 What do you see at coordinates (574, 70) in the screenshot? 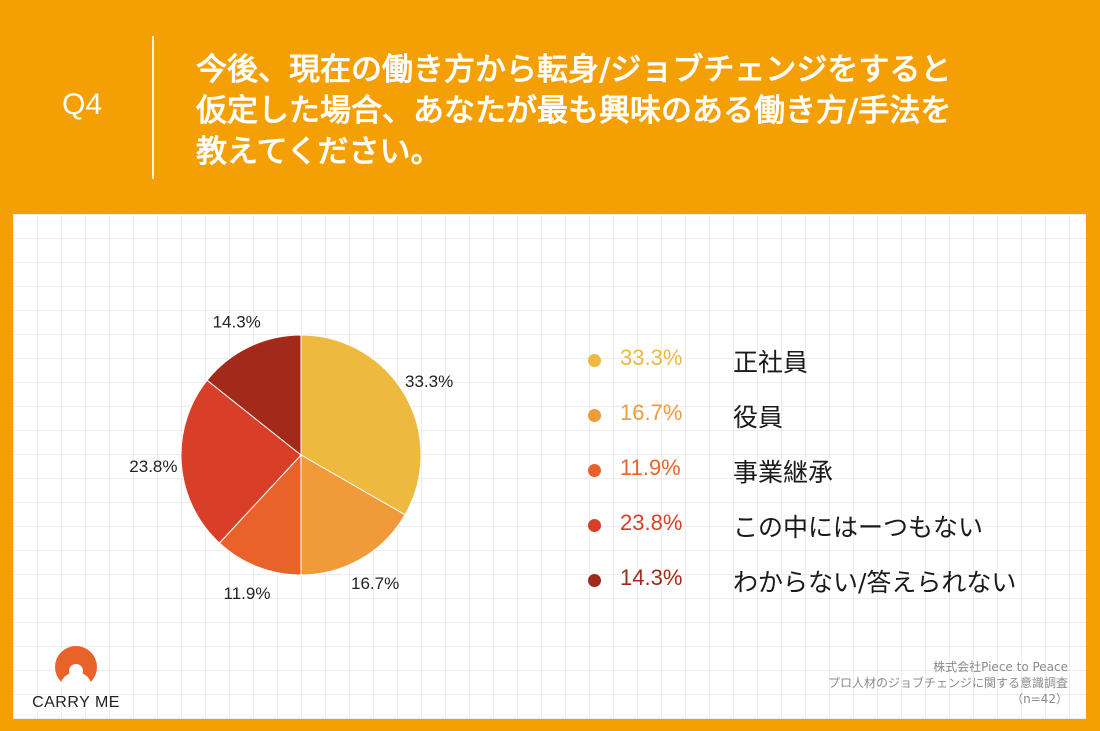
I see `question-line: 今後、現在の働き方から転身/ジョブチェンジをすると` at bounding box center [574, 70].